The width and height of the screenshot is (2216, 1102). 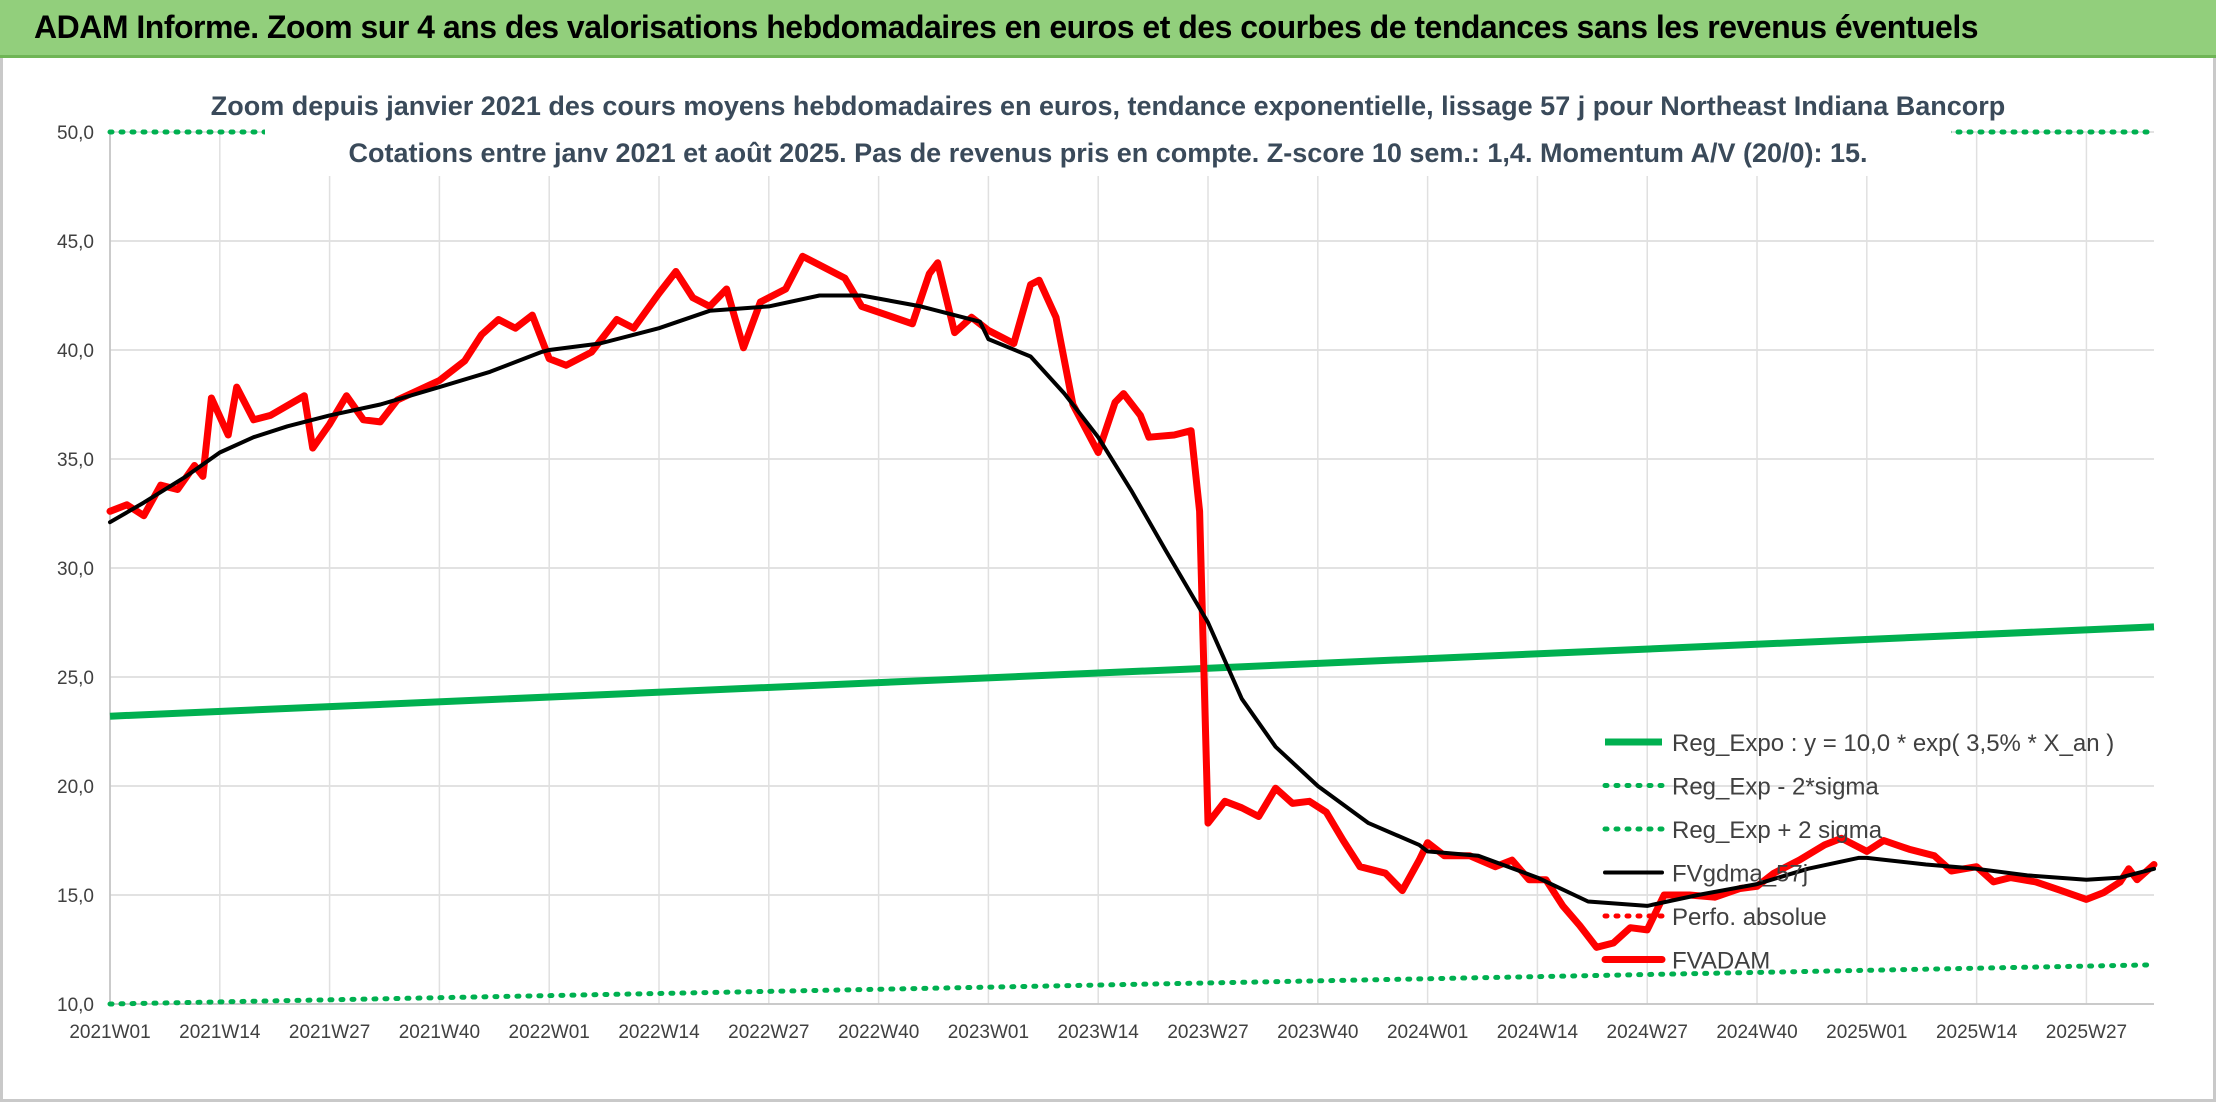 I want to click on y-tick-label: 35,0, so click(x=75, y=460).